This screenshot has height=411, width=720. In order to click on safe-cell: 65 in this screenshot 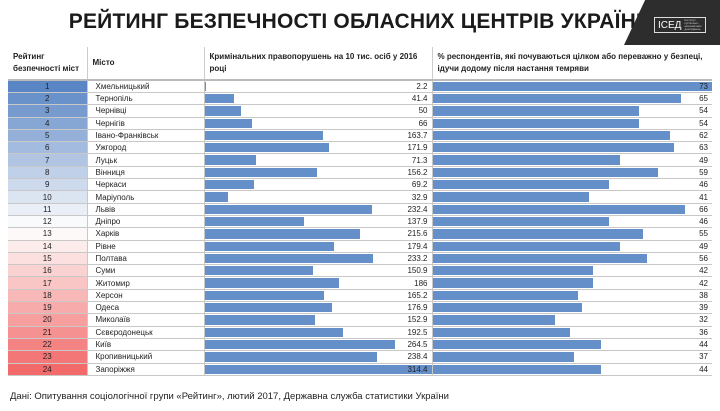, I will do `click(572, 99)`.